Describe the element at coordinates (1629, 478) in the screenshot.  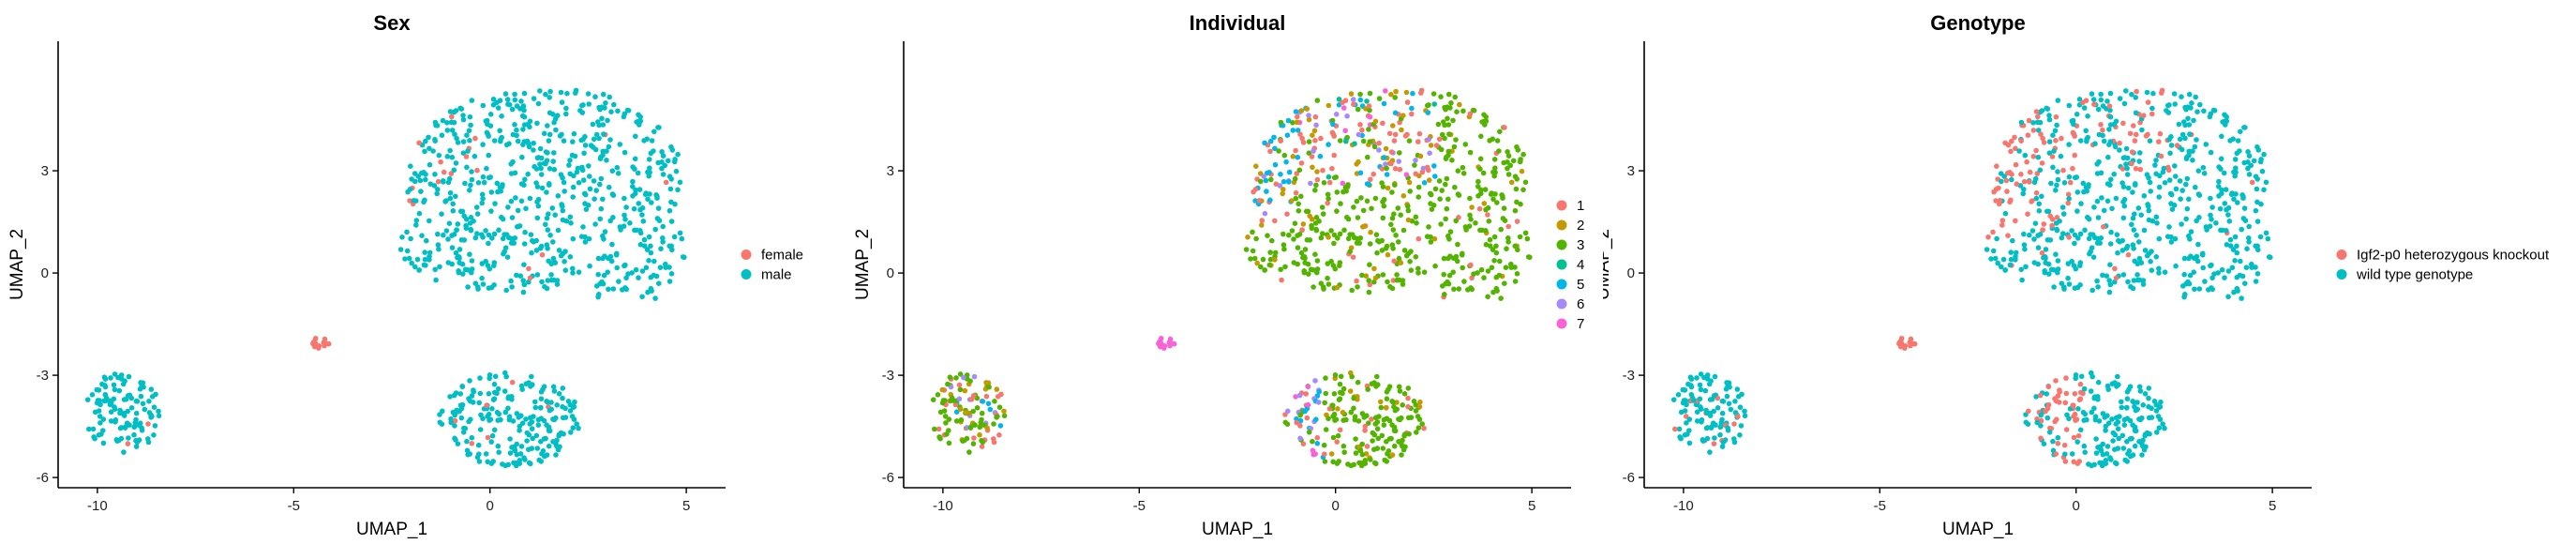
I see `y-tick-label: -6` at that location.